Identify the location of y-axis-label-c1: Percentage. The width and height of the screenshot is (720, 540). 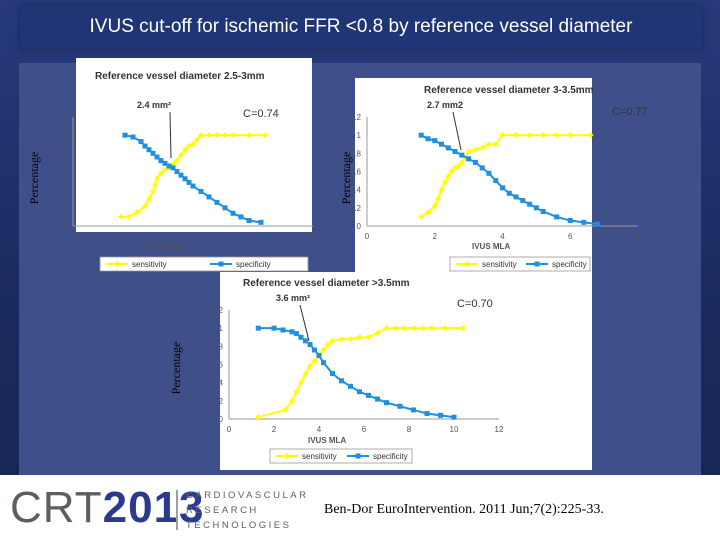
(34, 178).